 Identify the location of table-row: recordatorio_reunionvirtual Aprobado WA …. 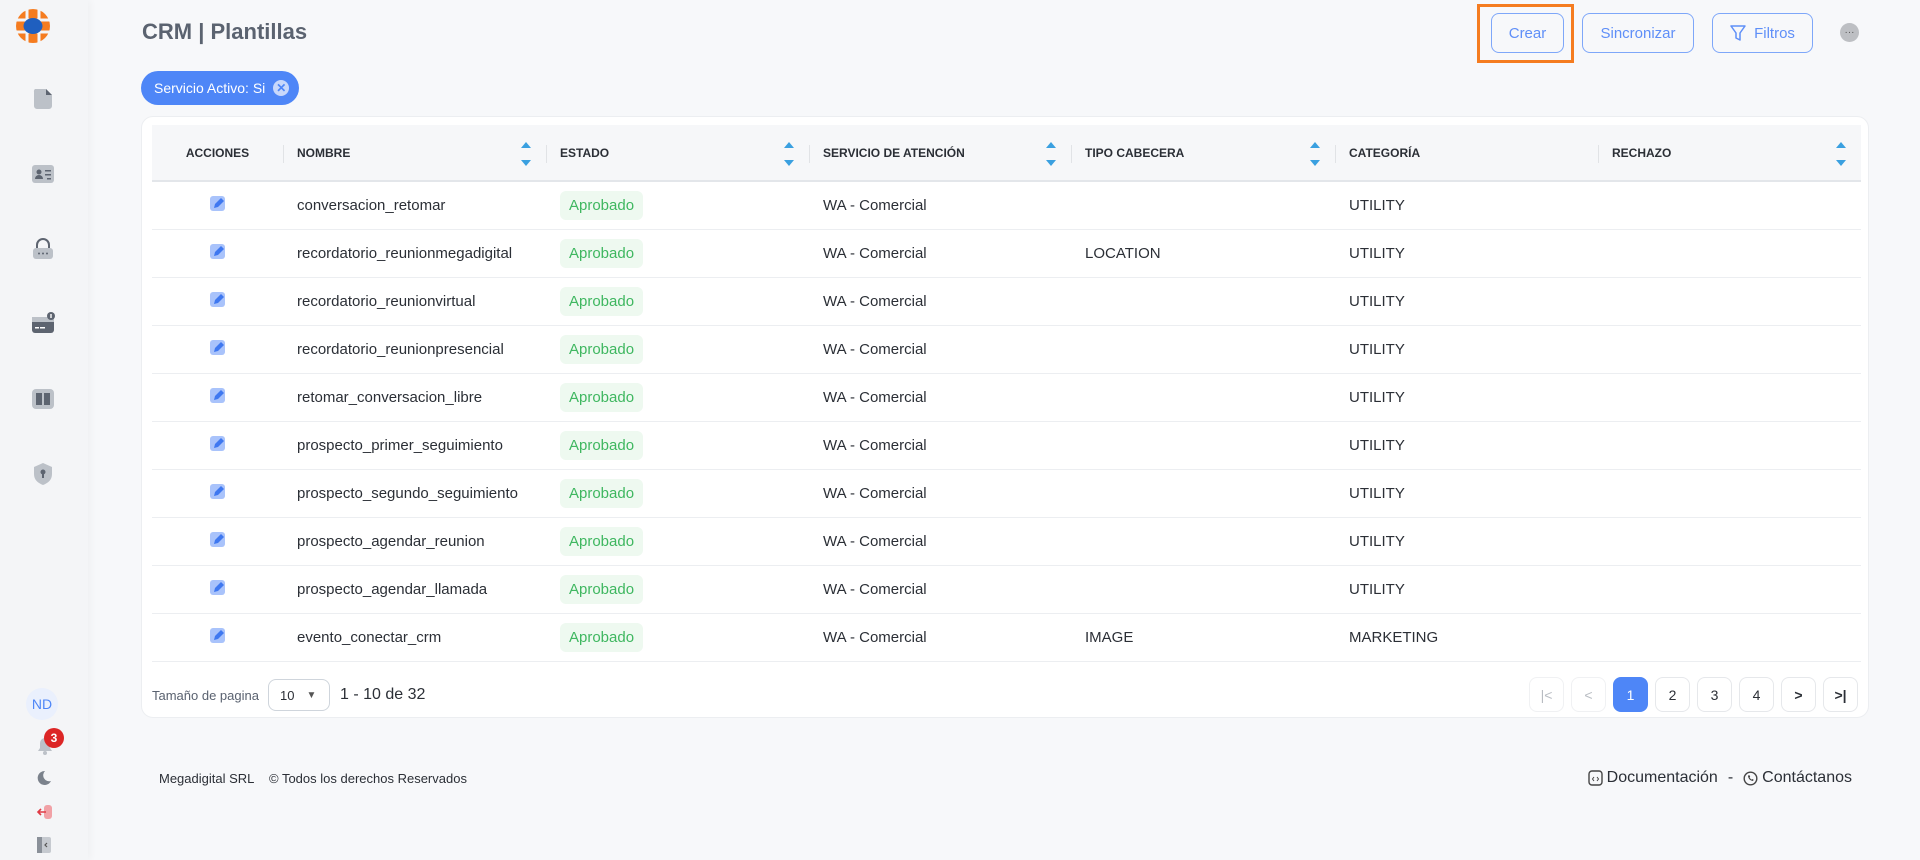
(1006, 301).